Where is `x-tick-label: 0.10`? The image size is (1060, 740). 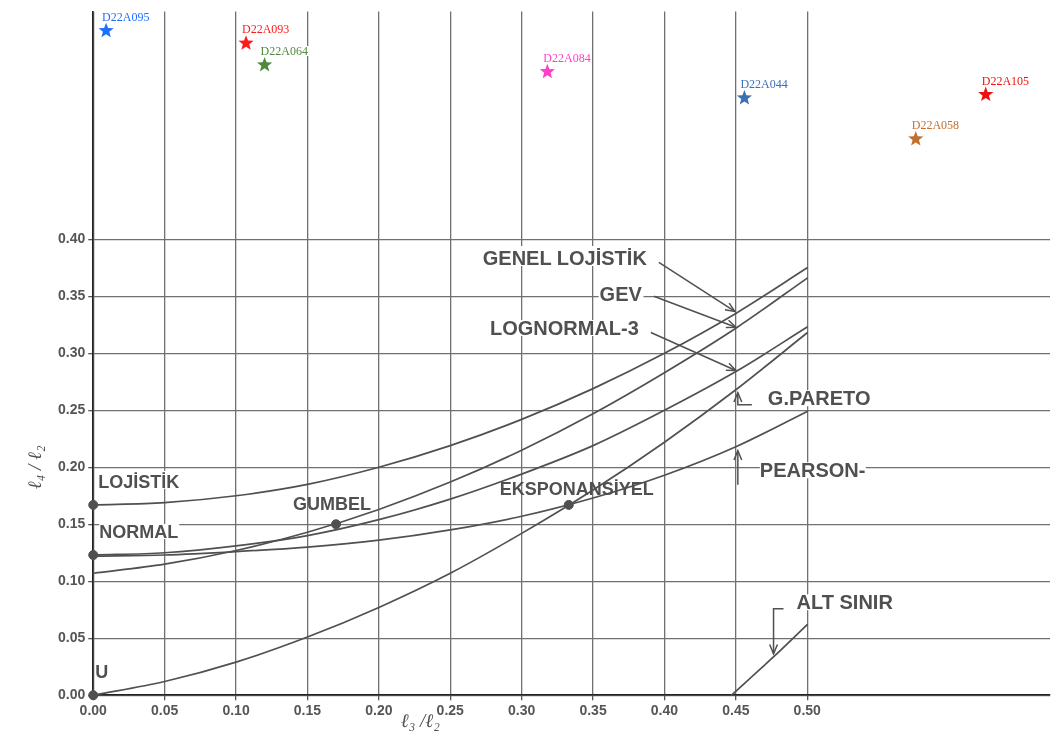 x-tick-label: 0.10 is located at coordinates (236, 710).